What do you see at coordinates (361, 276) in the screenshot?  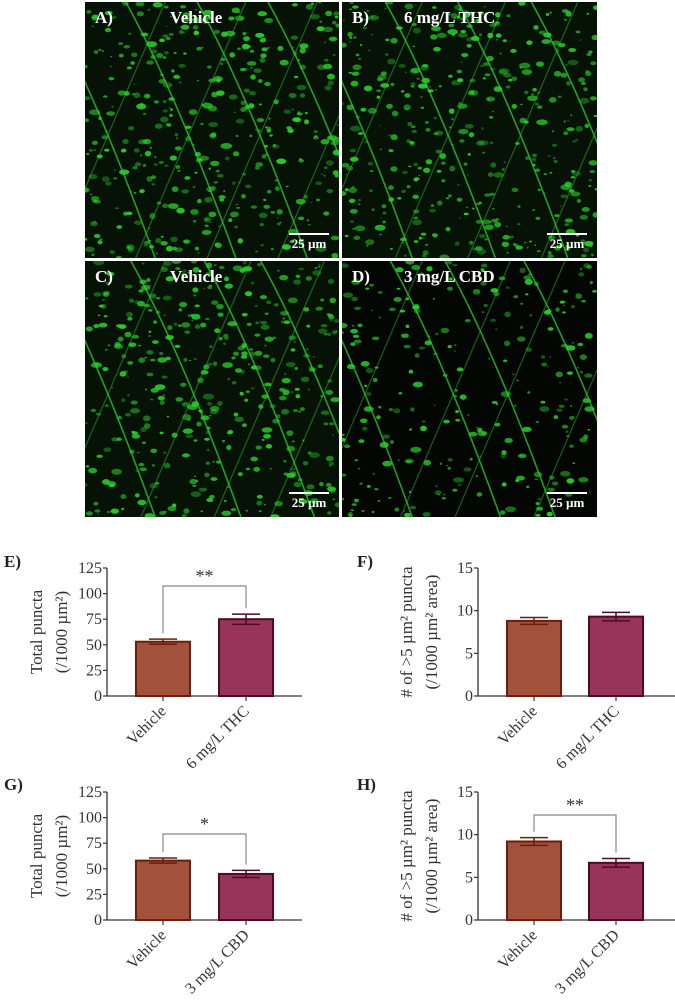 I see `panel-letter: D)` at bounding box center [361, 276].